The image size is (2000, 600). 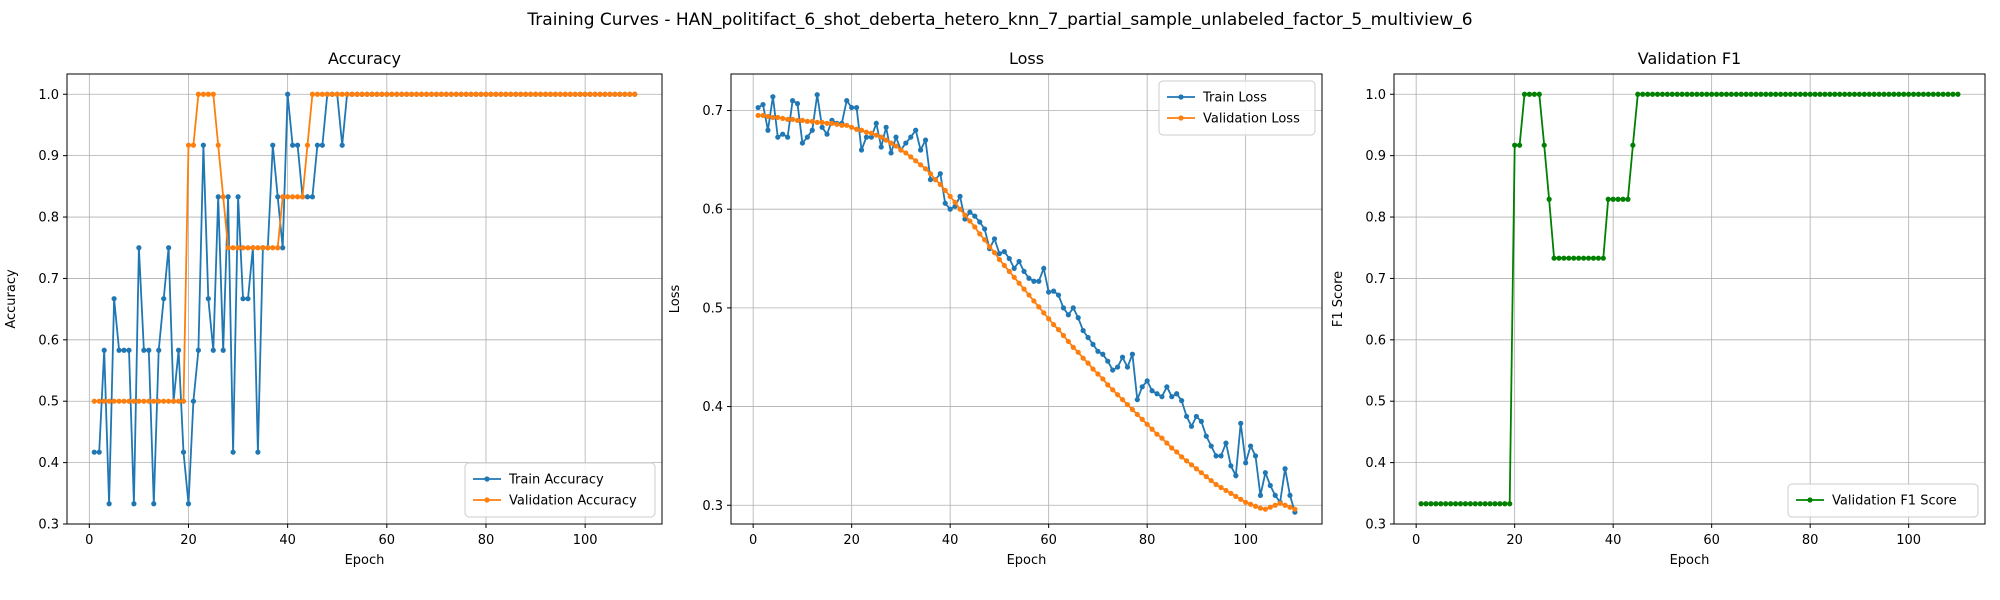 I want to click on y-tick-label: 0.6, so click(x=1375, y=340).